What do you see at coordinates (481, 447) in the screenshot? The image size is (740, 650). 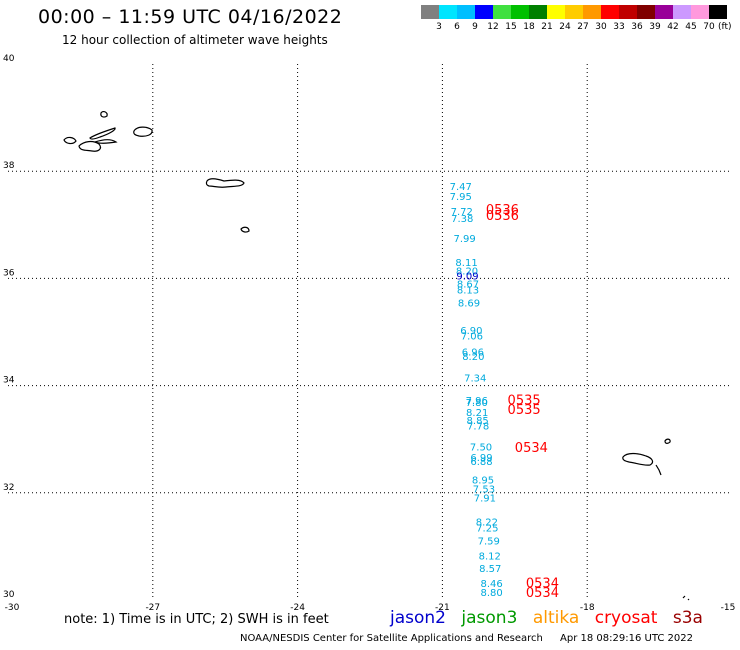 I see `wave-height-label: 7.50` at bounding box center [481, 447].